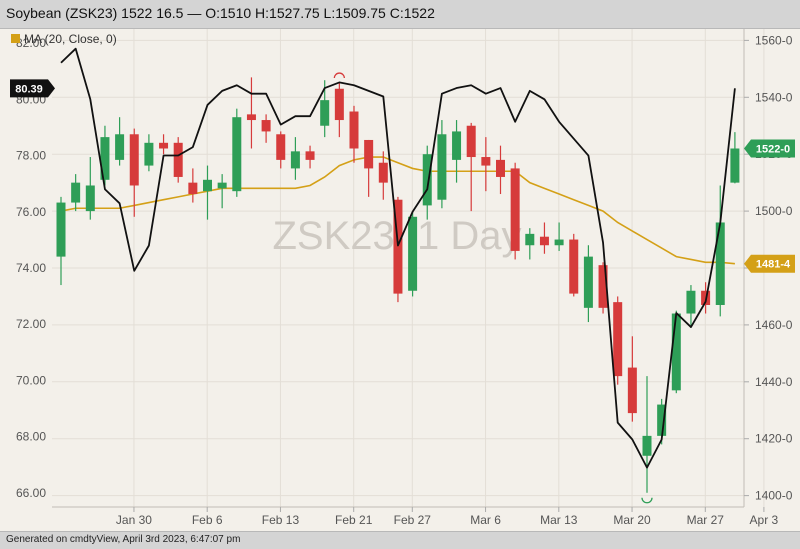  What do you see at coordinates (29, 89) in the screenshot?
I see `left-price-marker-label: 80.39` at bounding box center [29, 89].